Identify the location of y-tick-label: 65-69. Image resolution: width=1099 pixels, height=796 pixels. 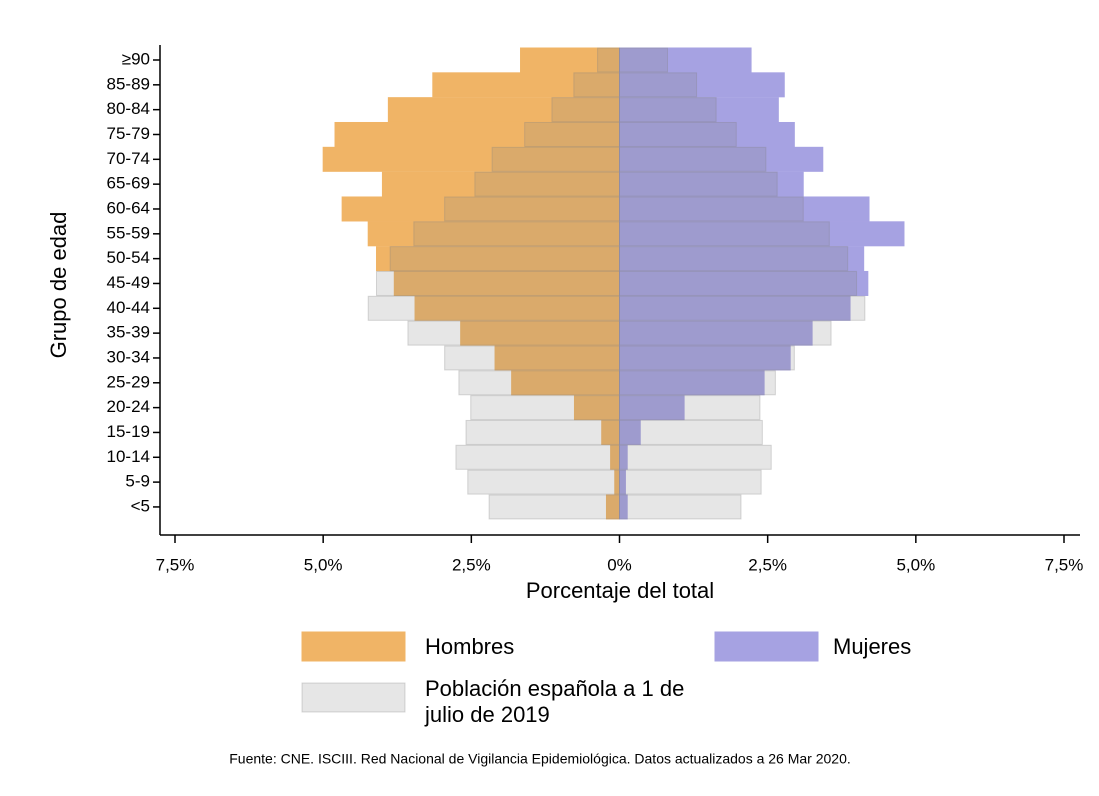
(128, 183).